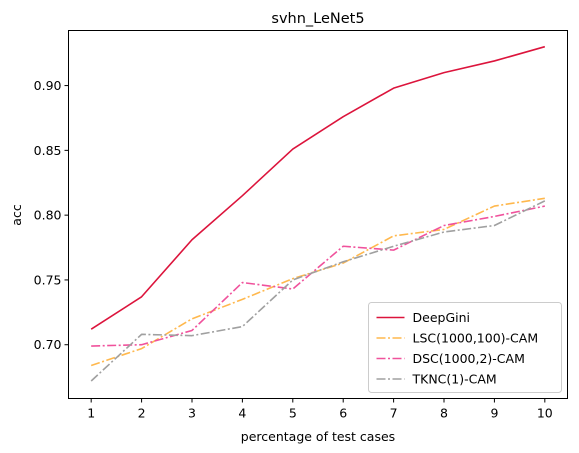 The image size is (579, 453). Describe the element at coordinates (442, 317) in the screenshot. I see `legend-label: DeepGini` at that location.